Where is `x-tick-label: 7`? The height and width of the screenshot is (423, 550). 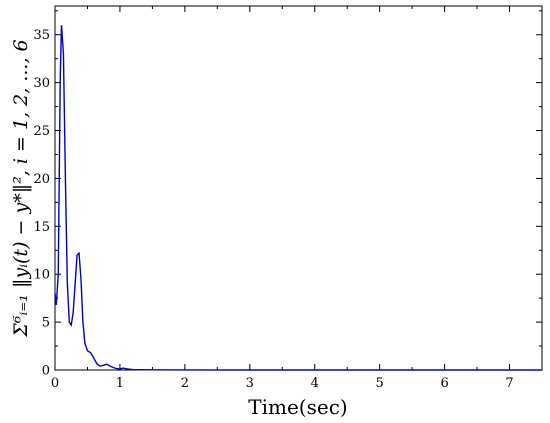 x-tick-label: 7 is located at coordinates (509, 383).